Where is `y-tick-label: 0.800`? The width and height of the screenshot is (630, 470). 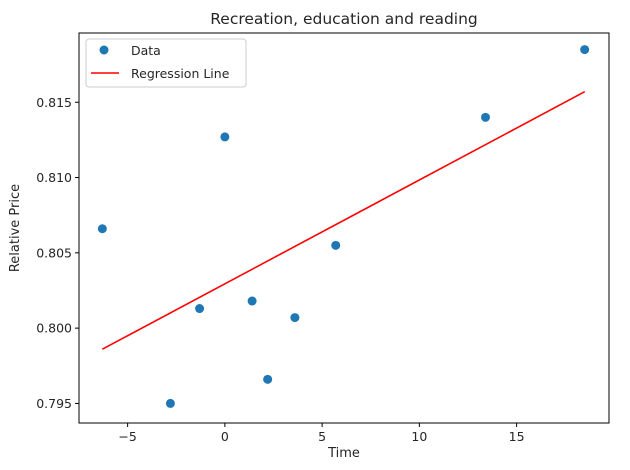 y-tick-label: 0.800 is located at coordinates (54, 328).